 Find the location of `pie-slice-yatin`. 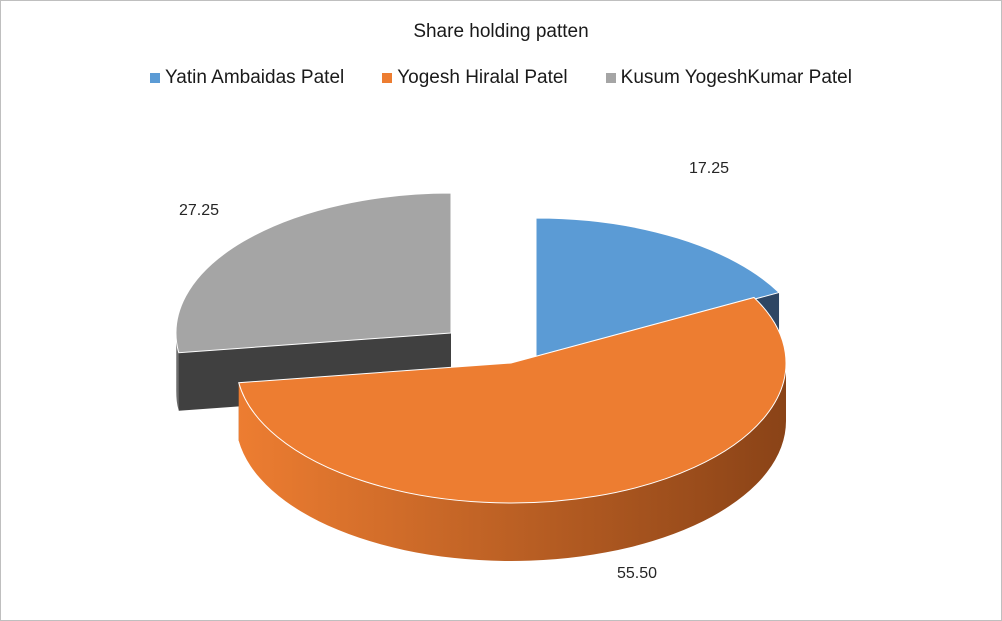

pie-slice-yatin is located at coordinates (658, 288).